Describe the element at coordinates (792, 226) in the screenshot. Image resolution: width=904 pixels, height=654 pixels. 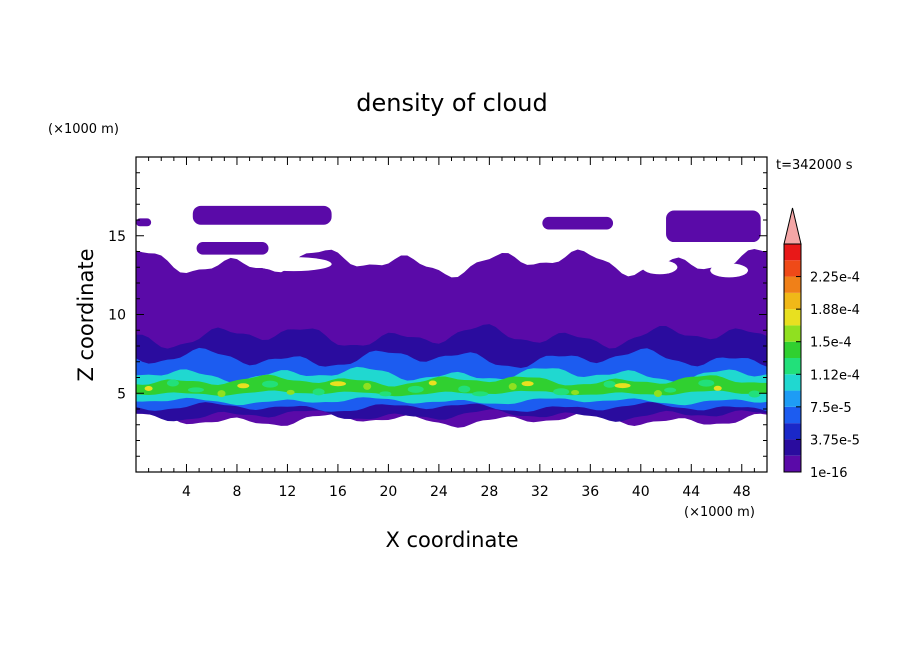
I see `colorbar-overflow-triangle` at that location.